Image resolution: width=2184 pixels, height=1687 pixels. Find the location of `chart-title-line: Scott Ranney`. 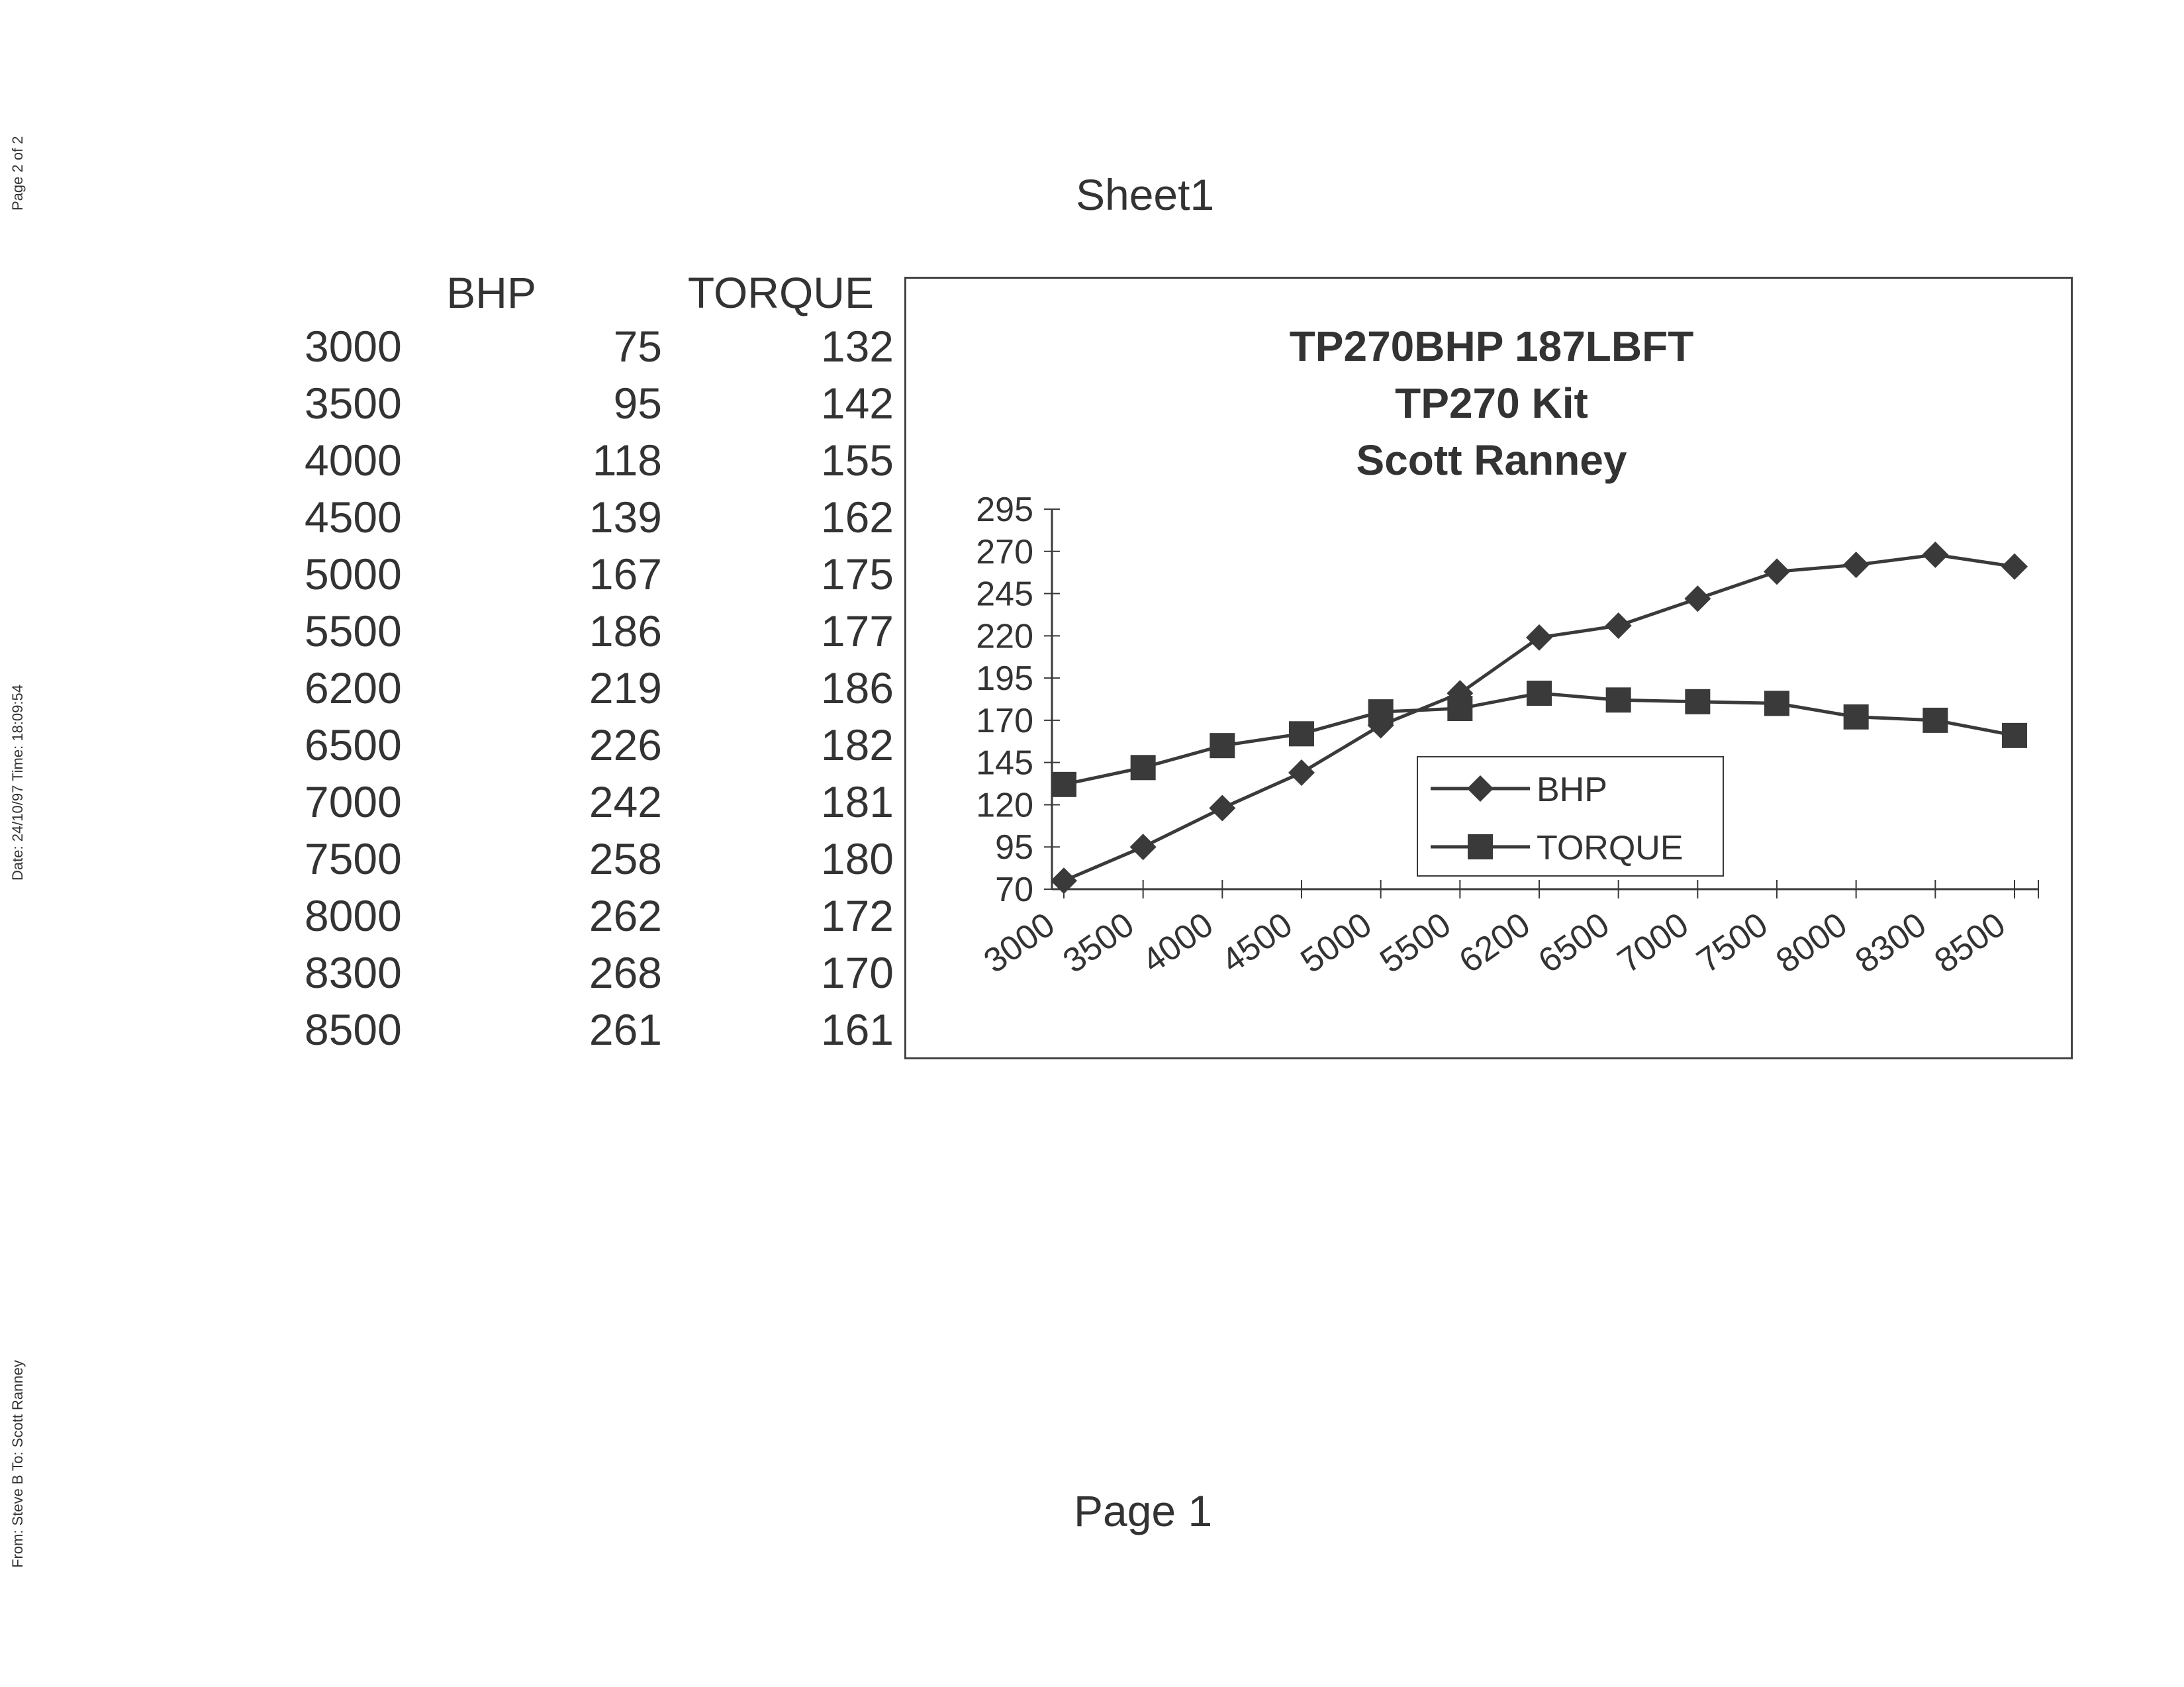

chart-title-line: Scott Ranney is located at coordinates (1491, 460).